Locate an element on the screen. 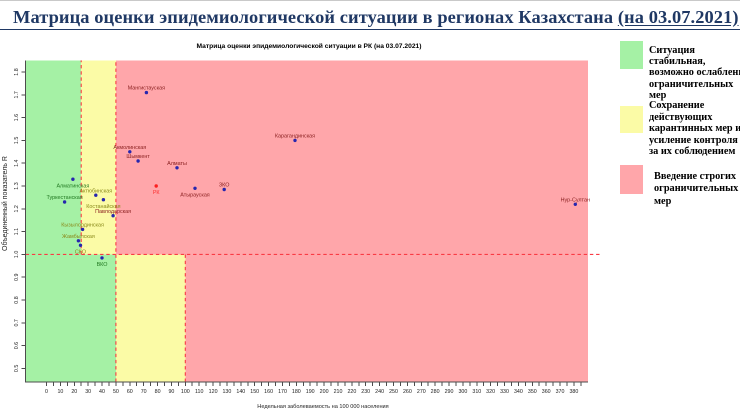 This screenshot has width=740, height=416. data-point-label-Шымкент: Шымкент is located at coordinates (138, 157).